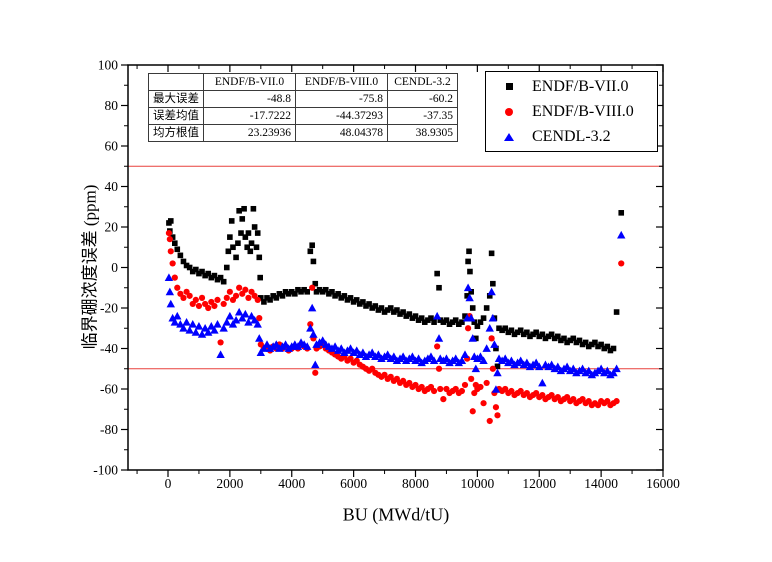 The width and height of the screenshot is (772, 562). I want to click on legend-item-endfb7: ENDF/B-VII.0, so click(571, 86).